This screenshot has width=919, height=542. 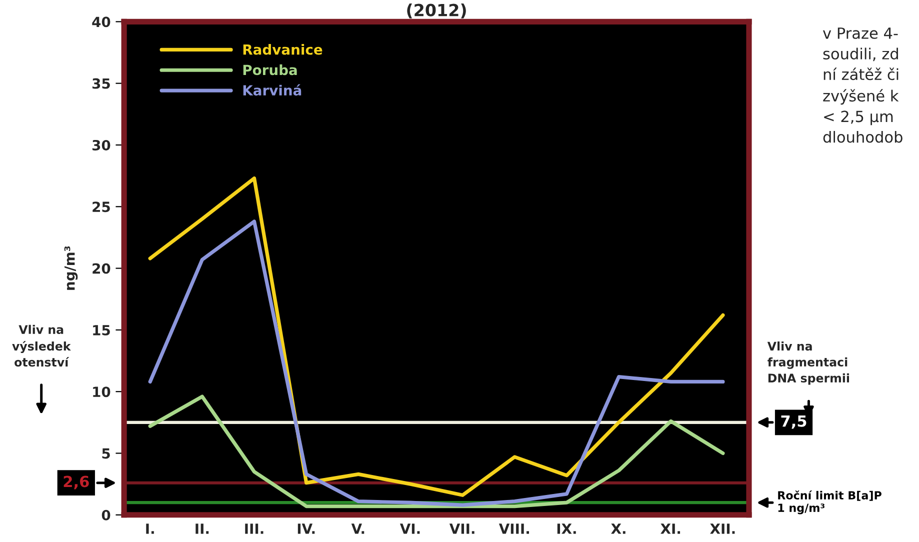 I want to click on y-tick-label: 35, so click(x=101, y=83).